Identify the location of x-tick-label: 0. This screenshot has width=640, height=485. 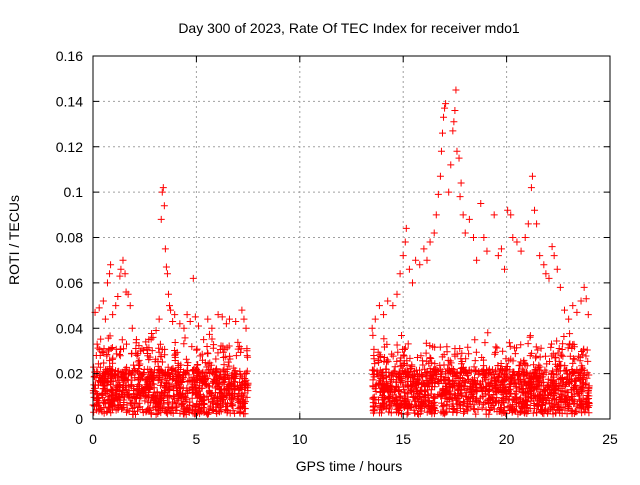
(93, 439).